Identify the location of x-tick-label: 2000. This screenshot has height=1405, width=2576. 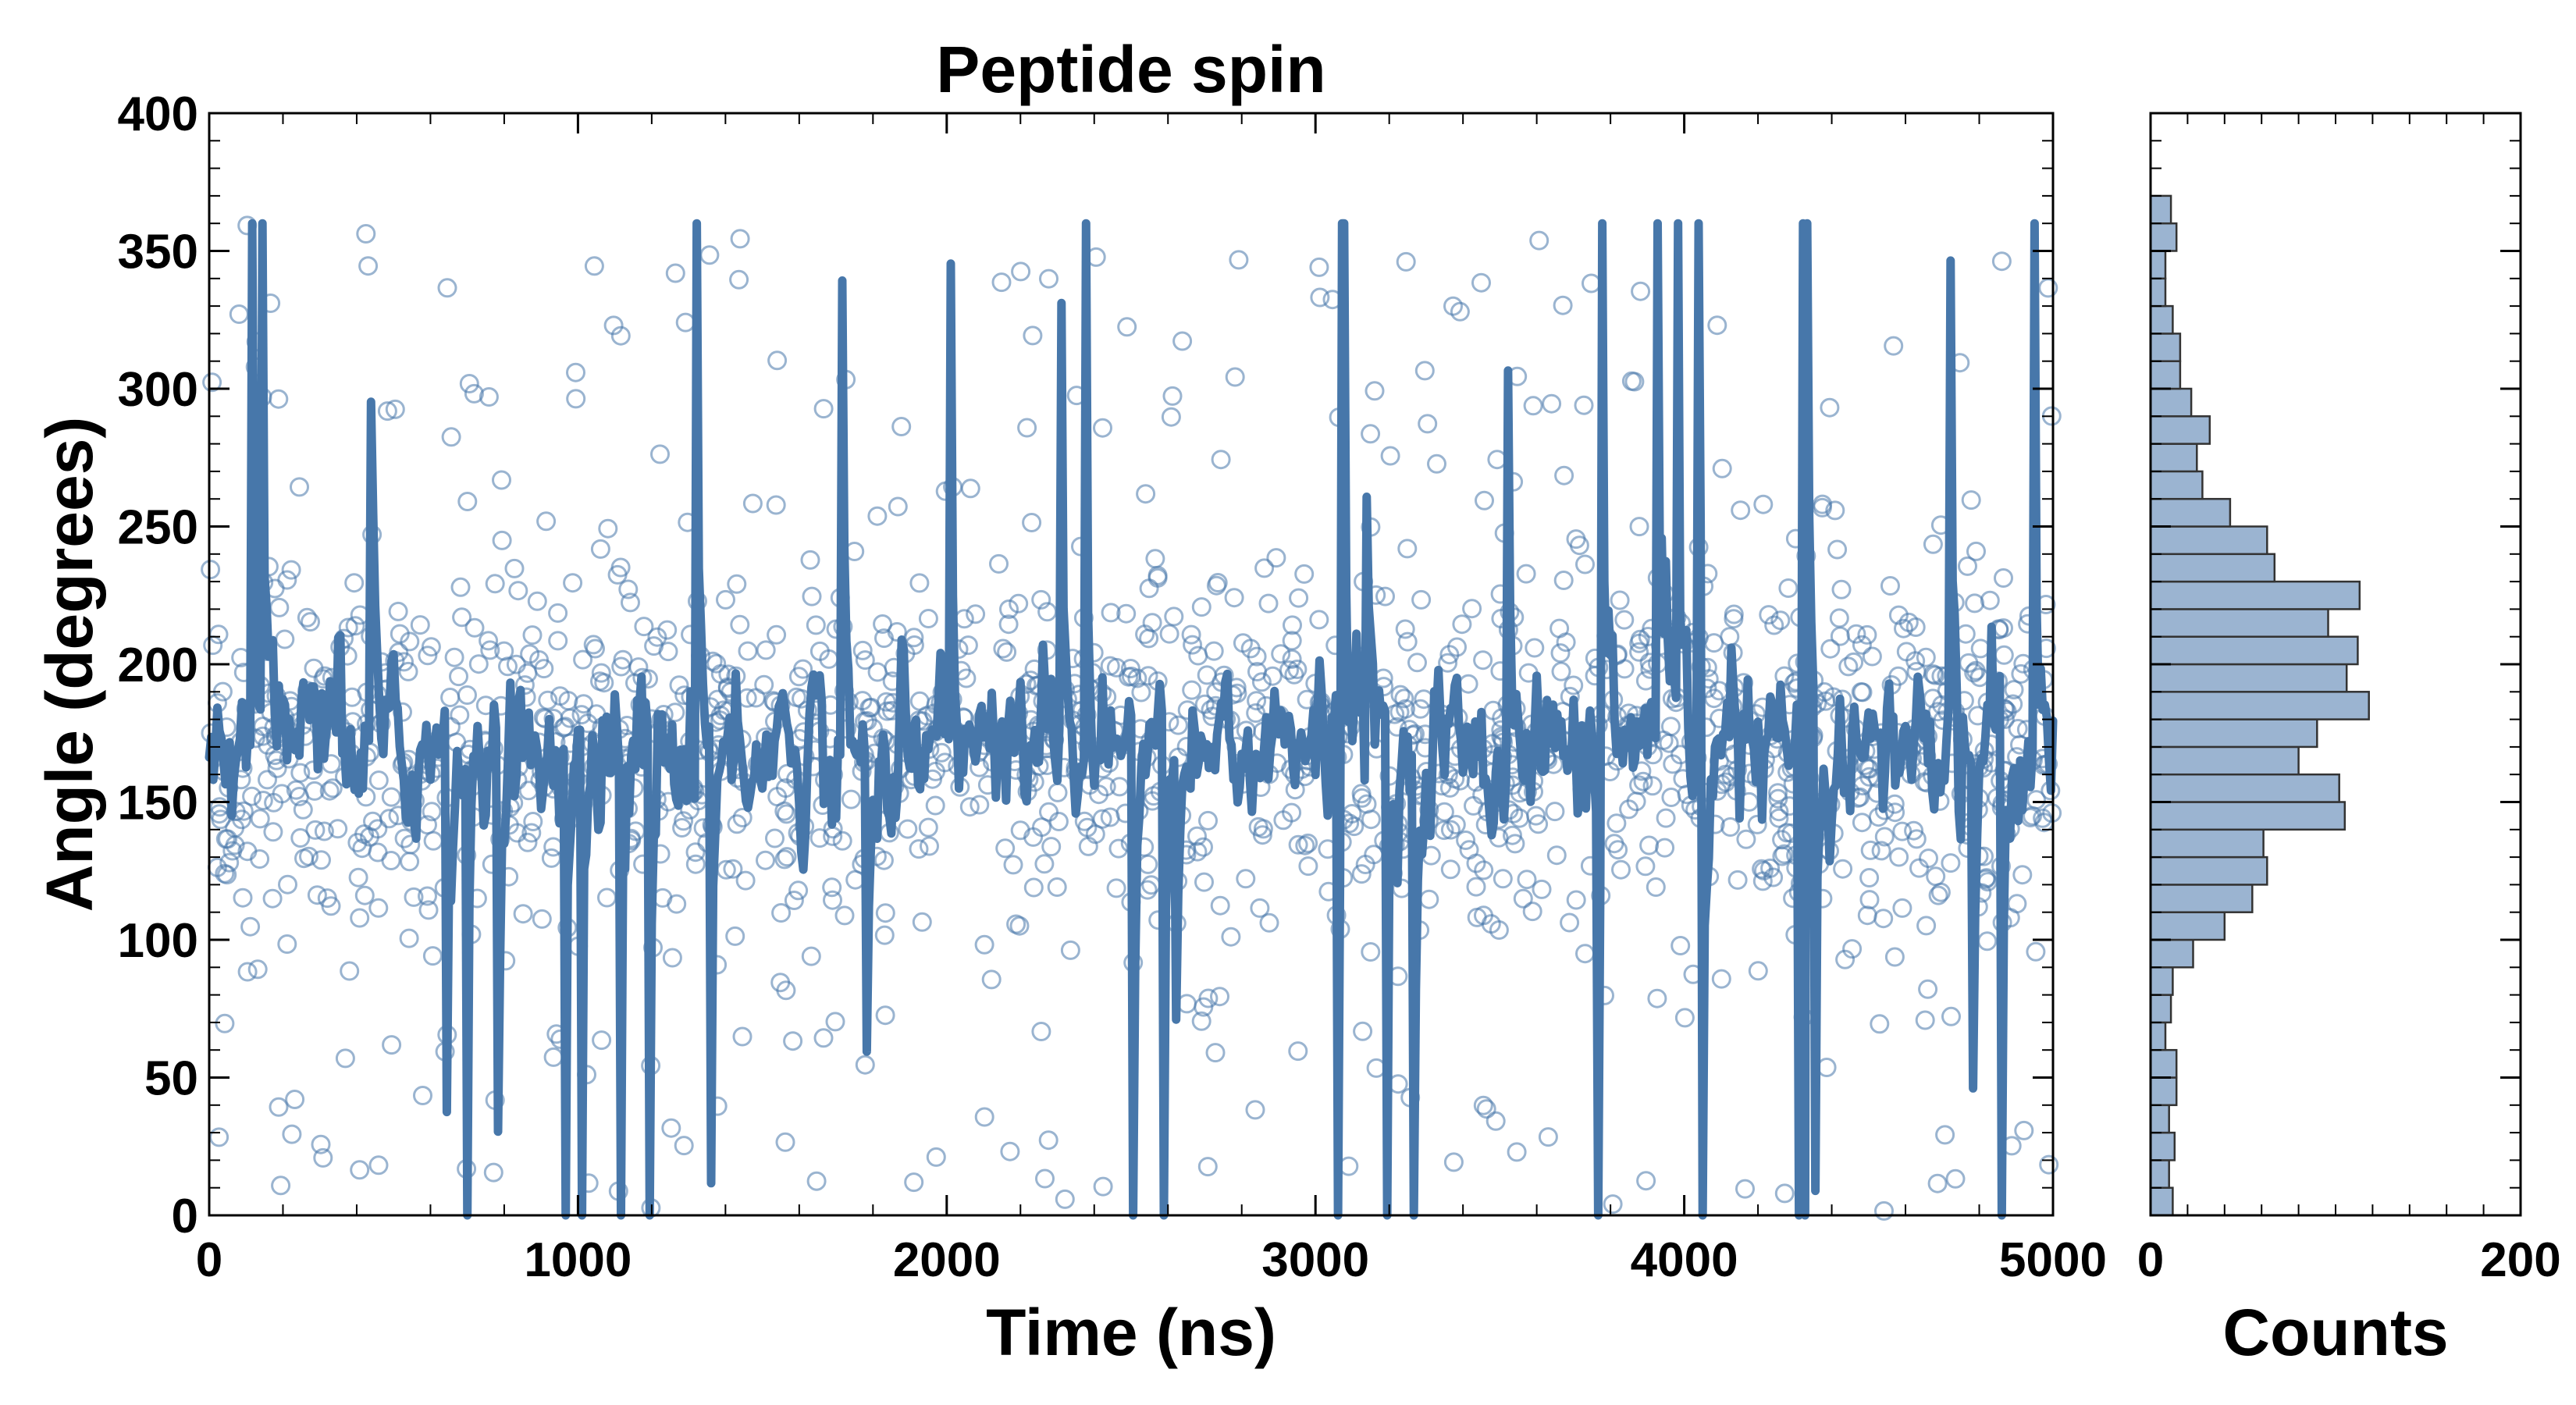
(947, 1260).